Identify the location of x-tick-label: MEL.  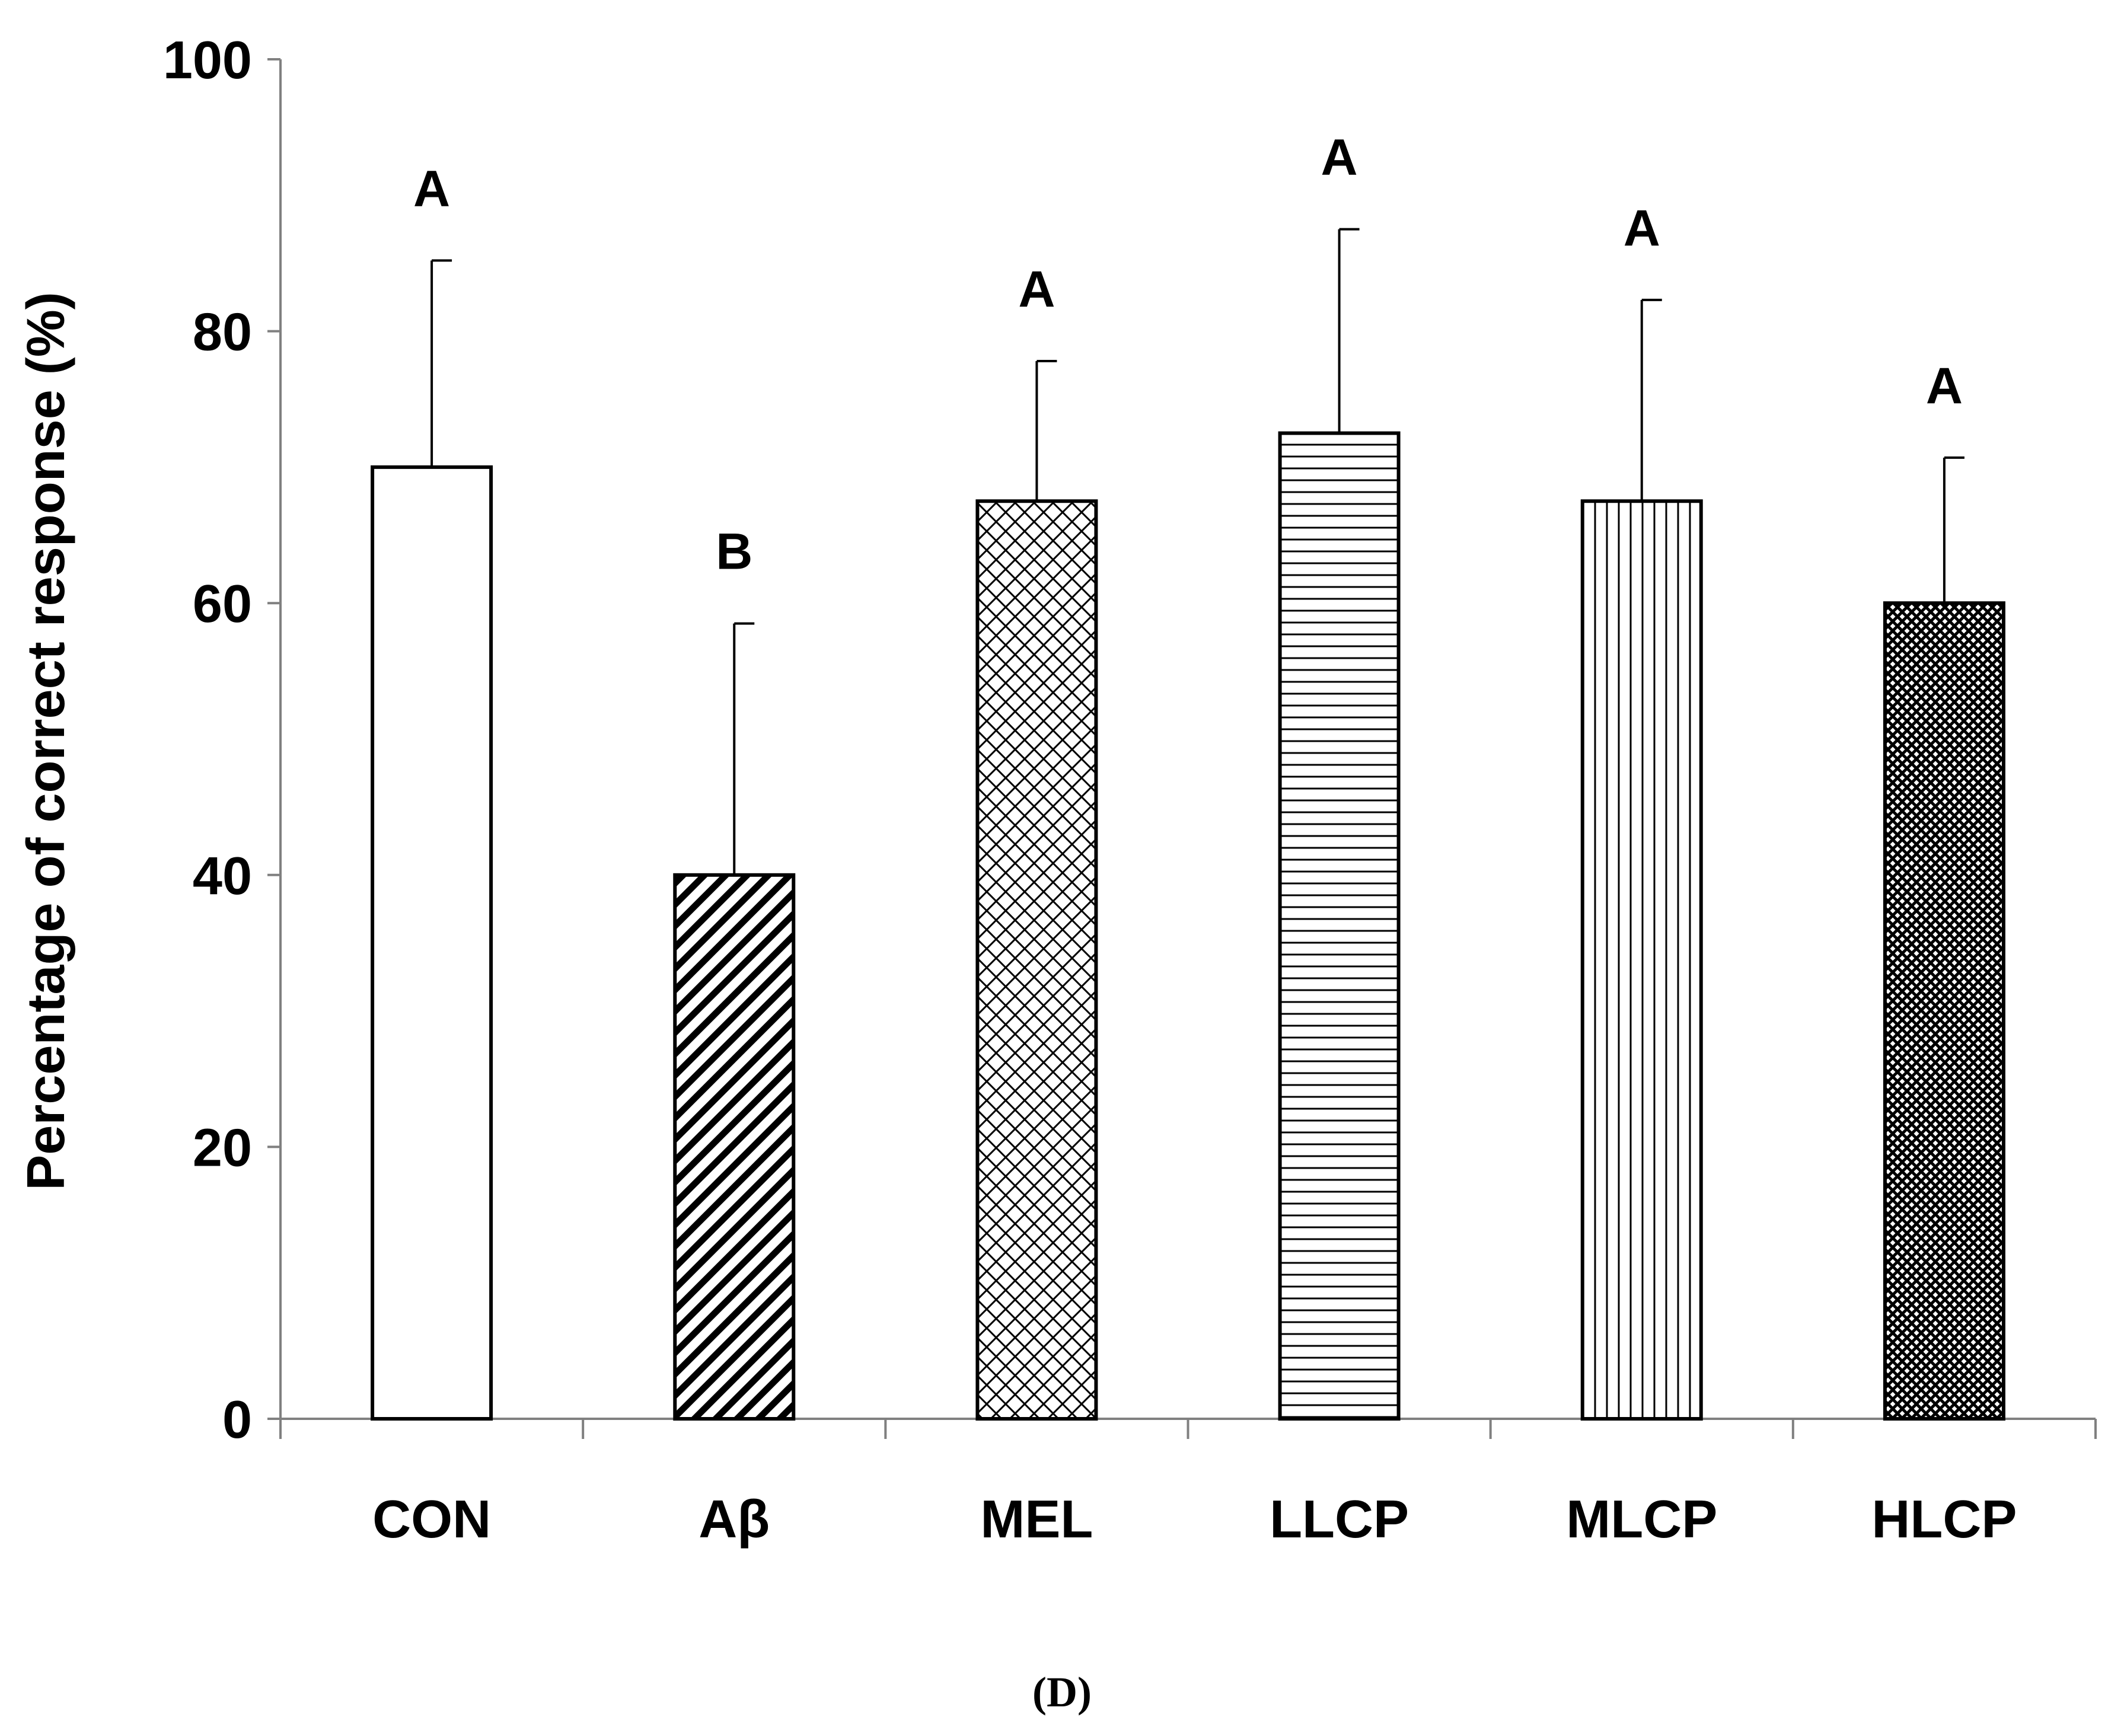
(1036, 1519).